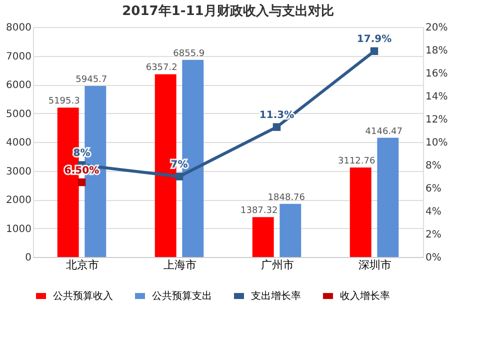  What do you see at coordinates (375, 265) in the screenshot?
I see `x-tick-label: 深圳市` at bounding box center [375, 265].